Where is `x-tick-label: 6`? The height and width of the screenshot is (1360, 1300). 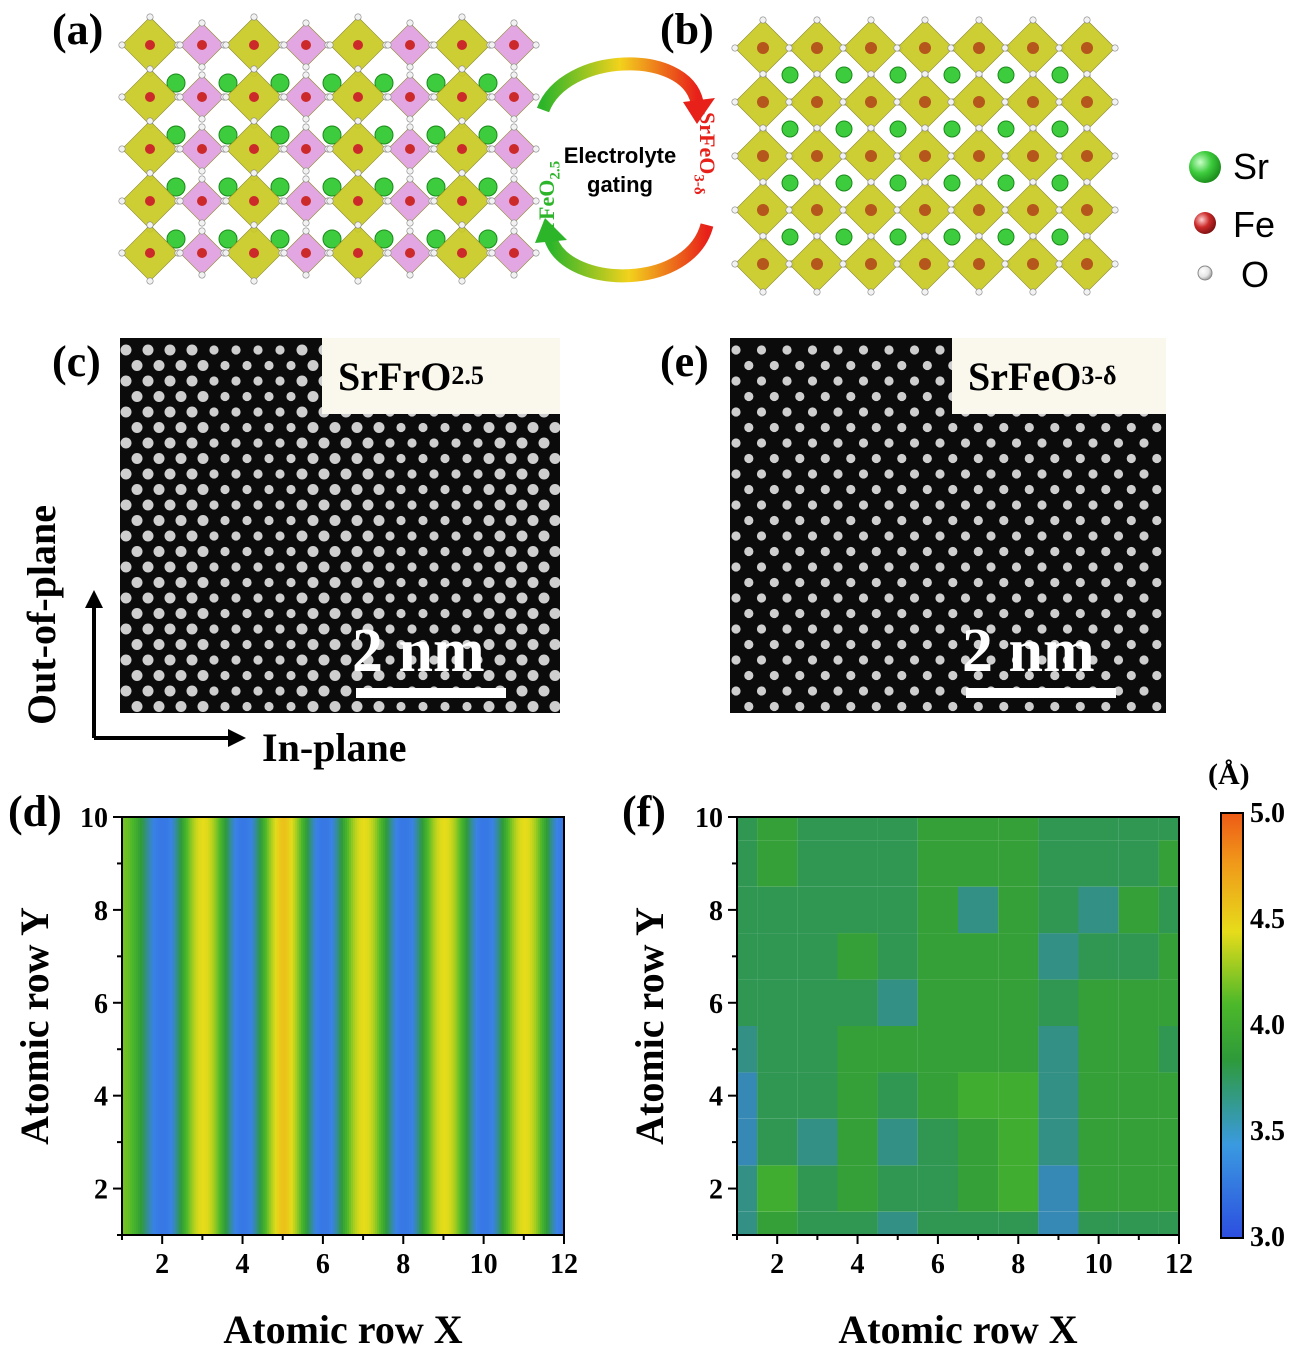
x-tick-label: 6 is located at coordinates (938, 1264).